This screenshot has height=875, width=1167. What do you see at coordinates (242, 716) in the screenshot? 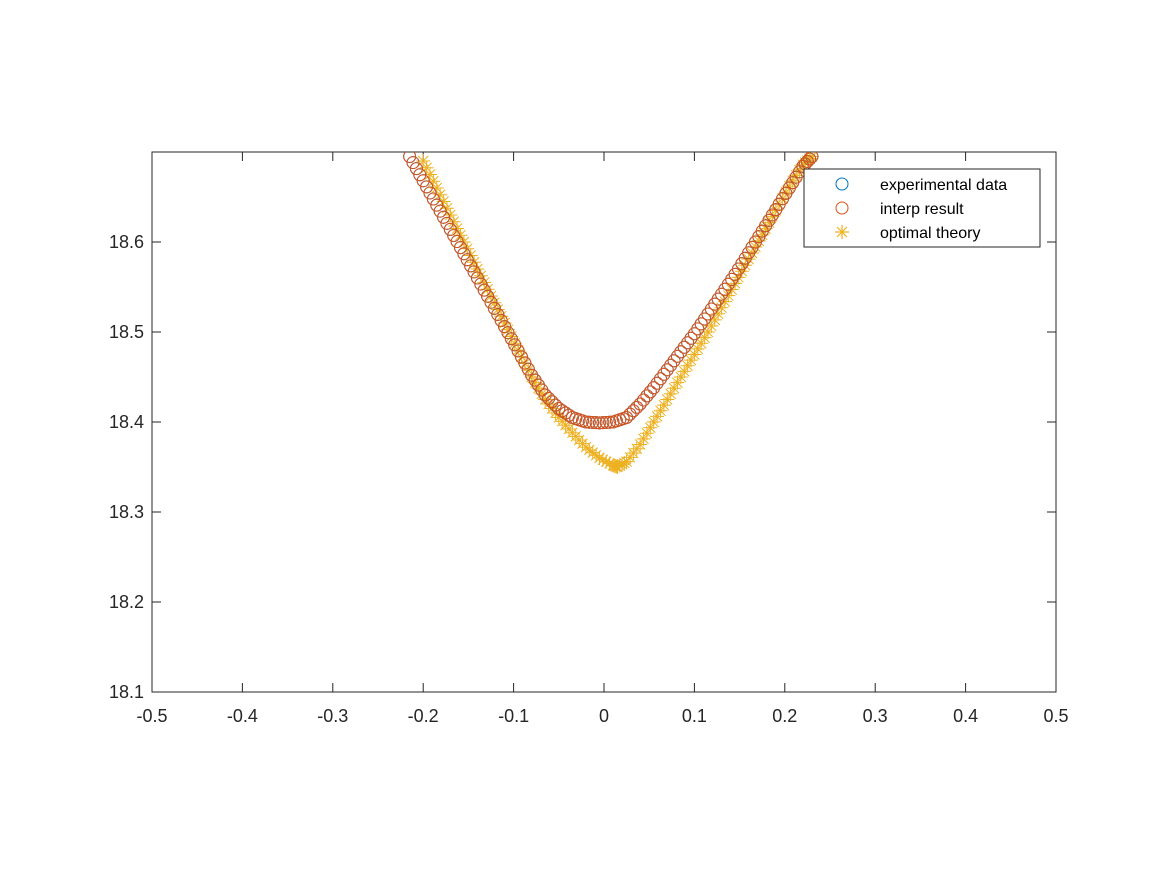
I see `x-tick-label: -0.4` at bounding box center [242, 716].